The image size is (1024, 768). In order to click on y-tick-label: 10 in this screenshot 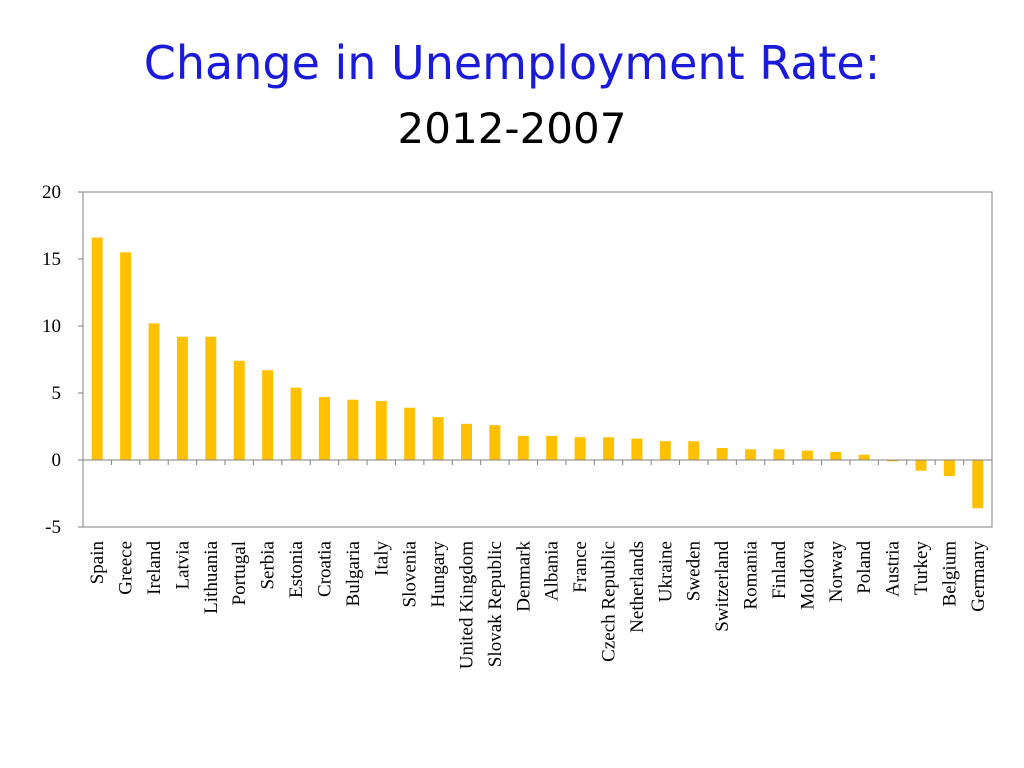, I will do `click(51, 326)`.